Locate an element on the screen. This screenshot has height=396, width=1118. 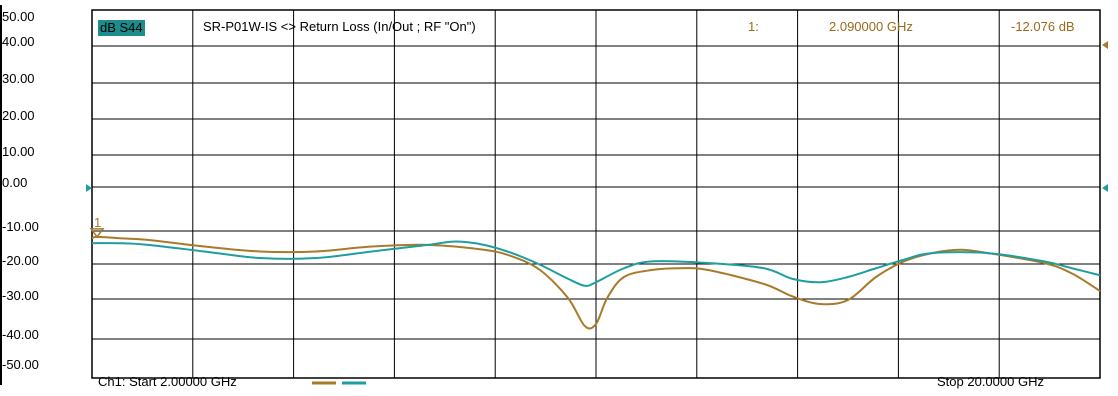
reference-arrow-left is located at coordinates (89, 188).